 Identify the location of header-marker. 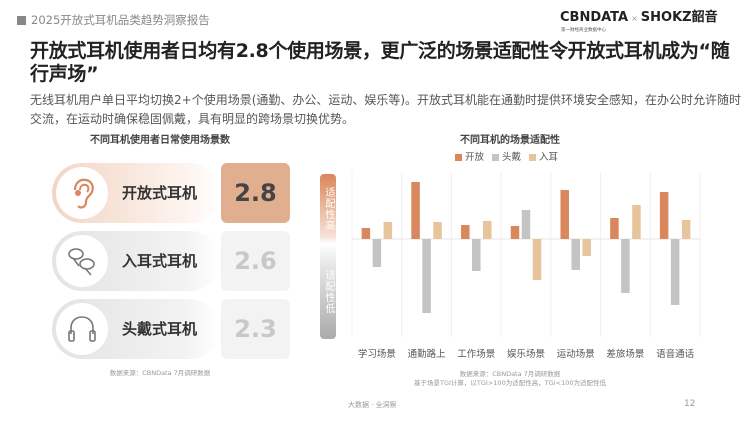
(21, 20).